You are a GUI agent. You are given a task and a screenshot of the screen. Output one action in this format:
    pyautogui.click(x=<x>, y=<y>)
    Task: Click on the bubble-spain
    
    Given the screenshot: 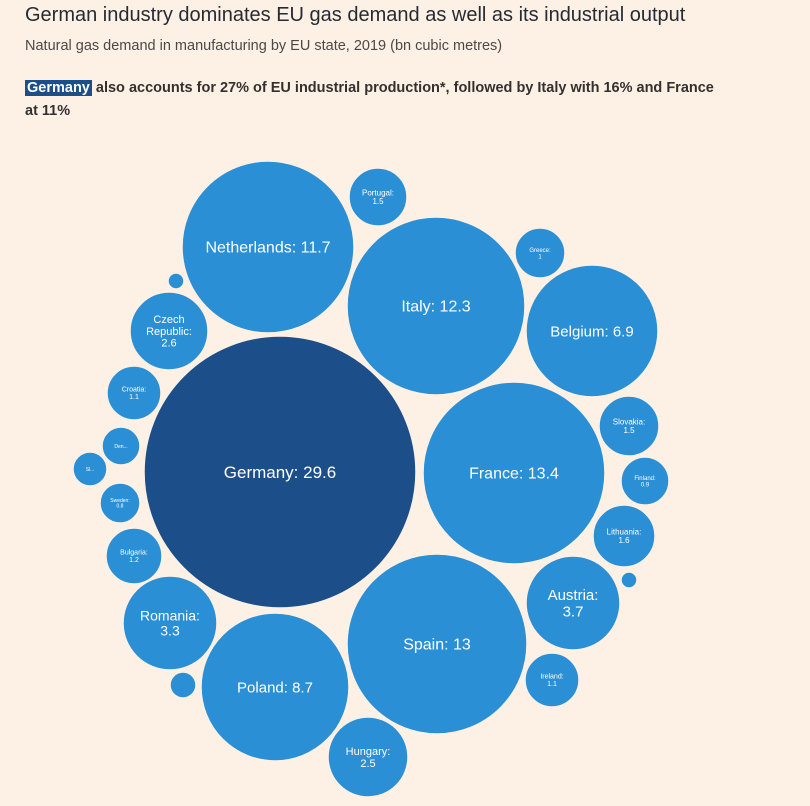 What is the action you would take?
    pyautogui.click(x=437, y=644)
    